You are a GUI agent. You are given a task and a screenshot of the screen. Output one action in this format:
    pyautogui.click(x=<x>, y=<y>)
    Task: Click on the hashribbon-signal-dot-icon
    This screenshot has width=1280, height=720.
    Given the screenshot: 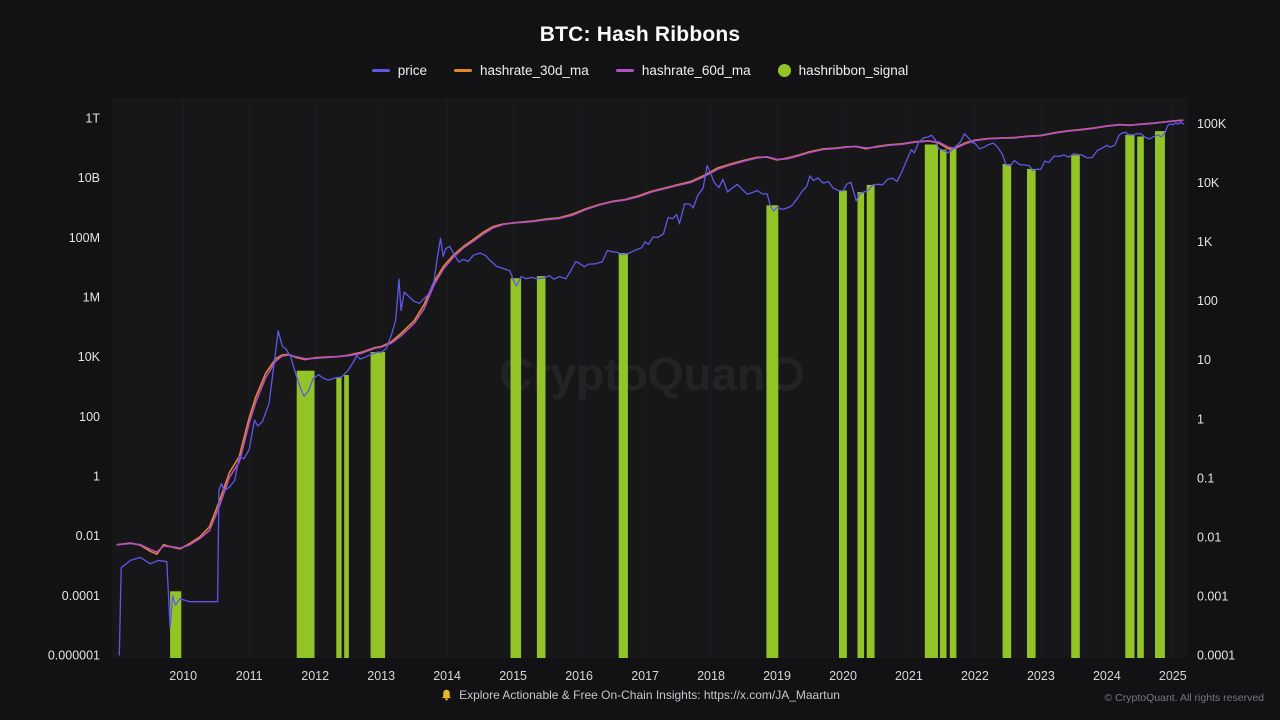 What is the action you would take?
    pyautogui.click(x=784, y=70)
    